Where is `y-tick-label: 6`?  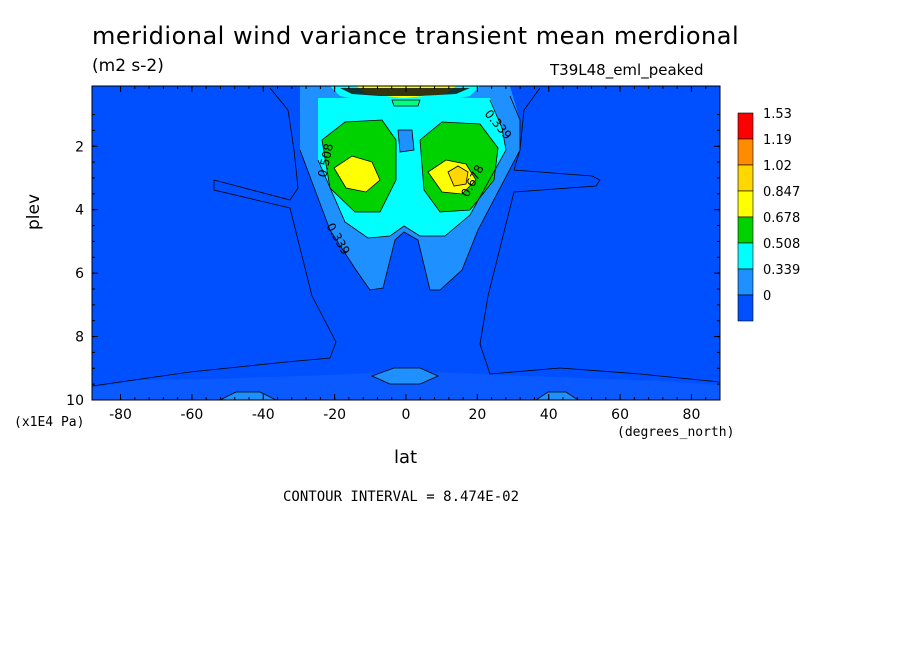
y-tick-label: 6 is located at coordinates (79, 274).